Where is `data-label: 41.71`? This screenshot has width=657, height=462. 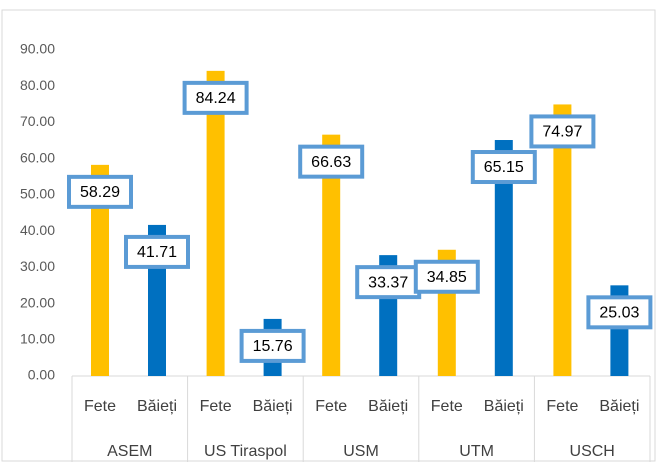 data-label: 41.71 is located at coordinates (157, 252).